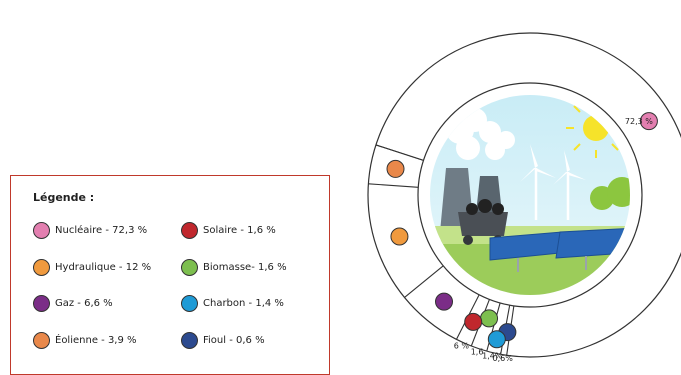 The width and height of the screenshot is (681, 375). I want to click on legend-dot-fioul, so click(189, 340).